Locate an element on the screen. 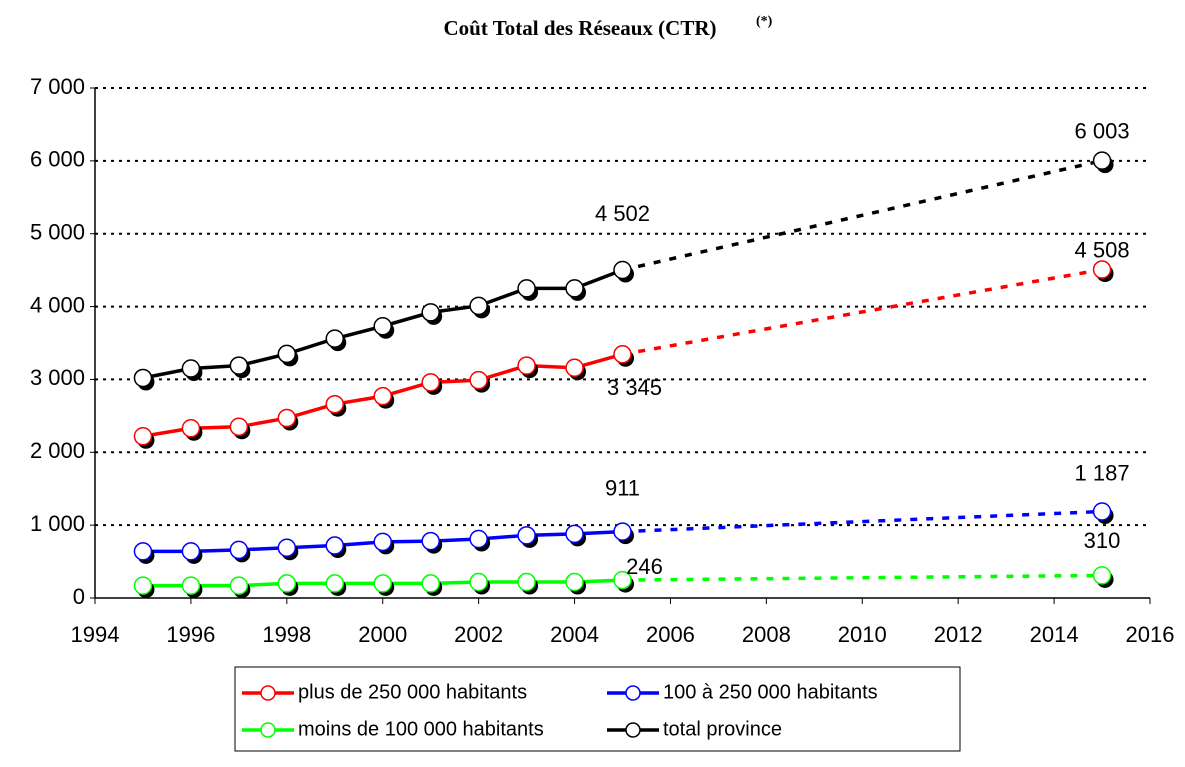 Image resolution: width=1185 pixels, height=767 pixels. legend-label: 100 à 250 000 habitants is located at coordinates (770, 692).